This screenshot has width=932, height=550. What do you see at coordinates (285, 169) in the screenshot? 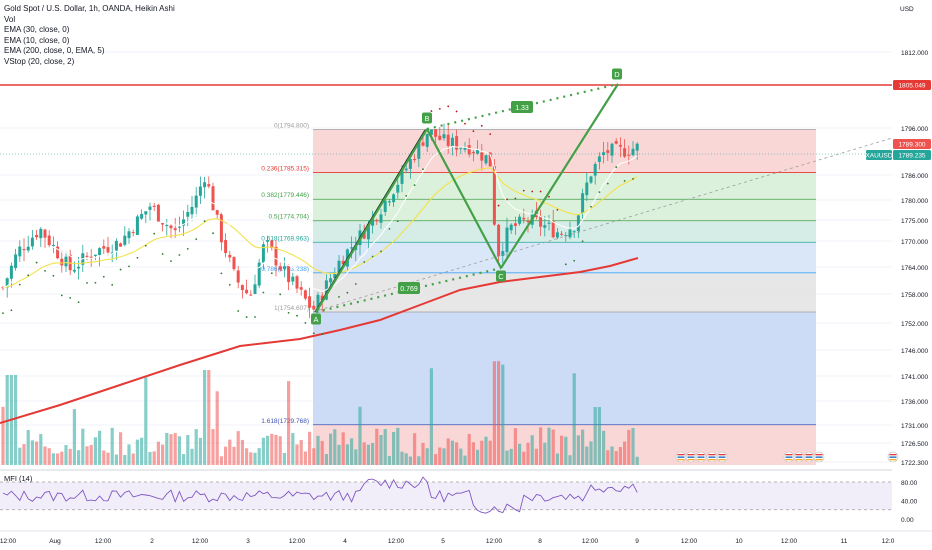
I see `fib-label-0.236: 0.236(1785.315)` at bounding box center [285, 169].